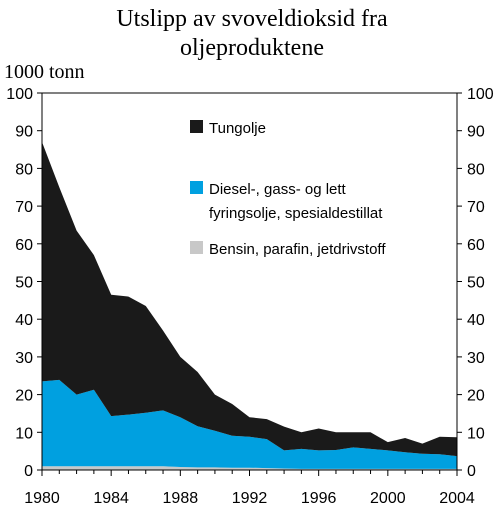 Image resolution: width=500 pixels, height=509 pixels. Describe the element at coordinates (252, 19) in the screenshot. I see `chart-title-line-1: Utslipp av svoveldioksid fra` at that location.